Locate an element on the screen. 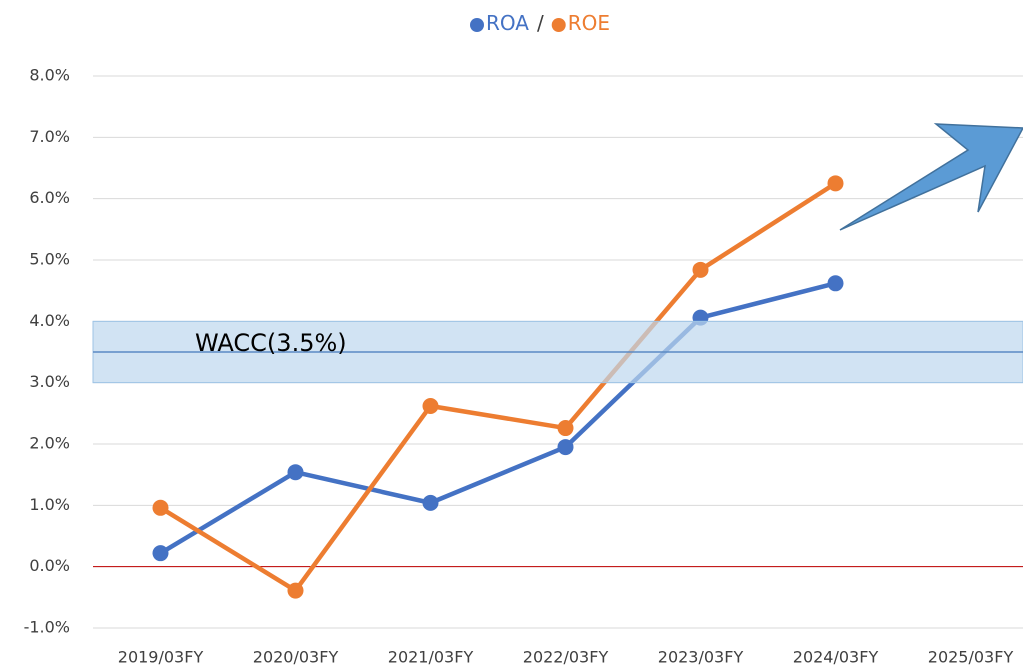  legend: ROA / ROE is located at coordinates (548, 23).